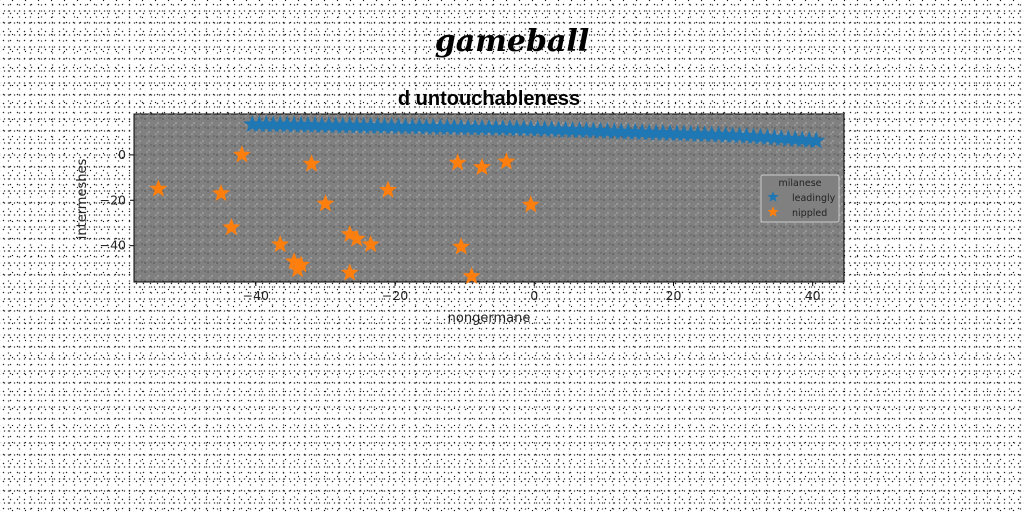  Describe the element at coordinates (344, 215) in the screenshot. I see `series-nippled` at that location.